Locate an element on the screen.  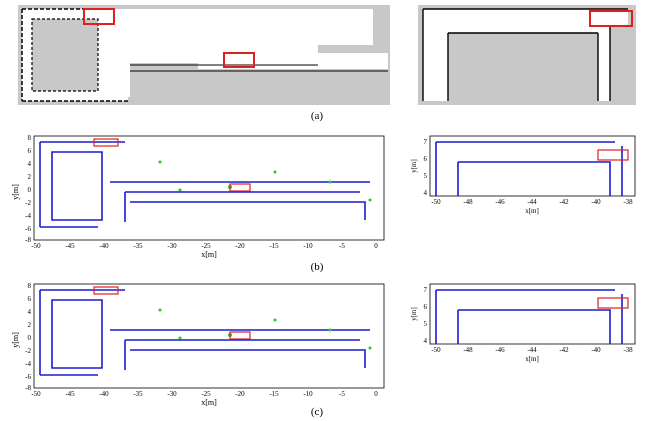
wall-trace is located at coordinates (204, 184).